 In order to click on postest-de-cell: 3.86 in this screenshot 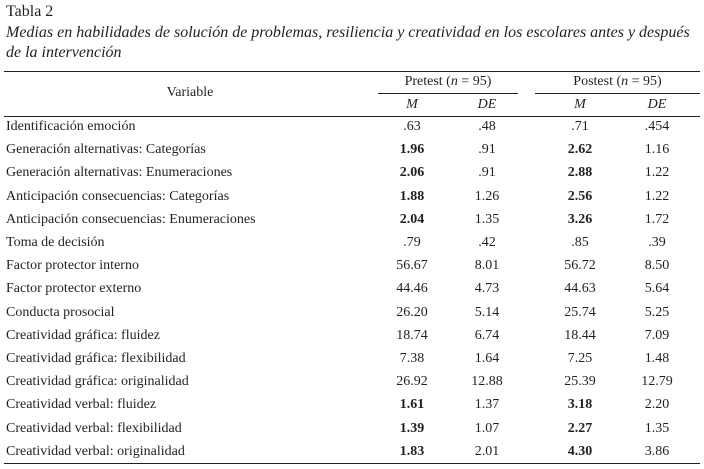, I will do `click(657, 451)`.